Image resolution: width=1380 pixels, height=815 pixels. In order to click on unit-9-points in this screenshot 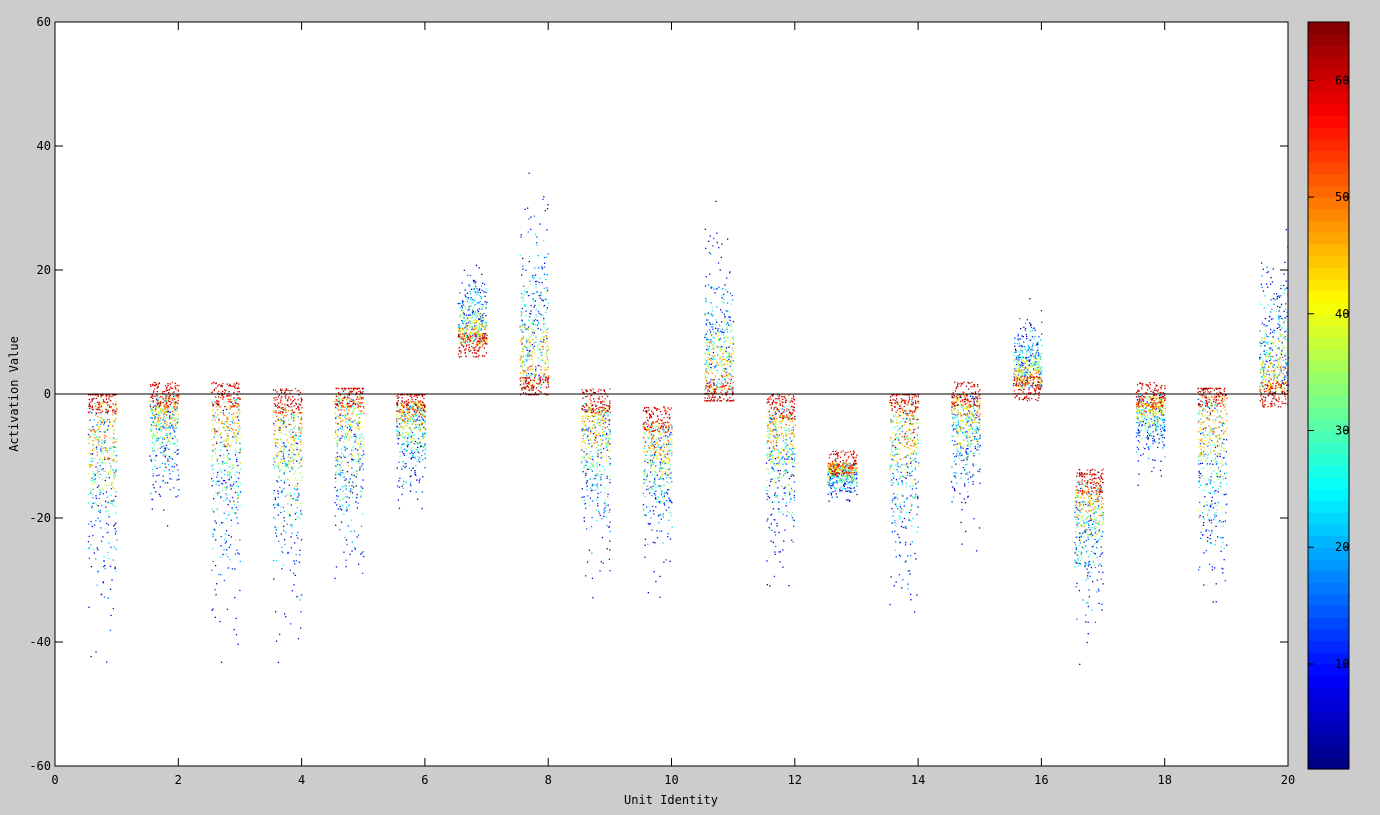, I will do `click(595, 493)`.